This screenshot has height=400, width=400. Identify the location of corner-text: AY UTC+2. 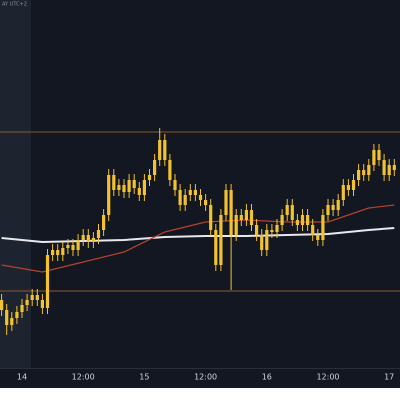
(14, 5).